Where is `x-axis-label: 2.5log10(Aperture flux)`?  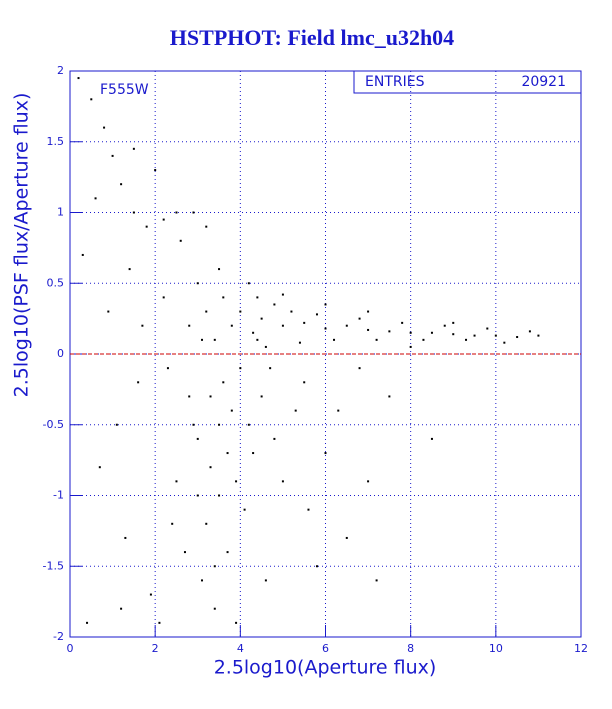 x-axis-label: 2.5log10(Aperture flux) is located at coordinates (325, 668).